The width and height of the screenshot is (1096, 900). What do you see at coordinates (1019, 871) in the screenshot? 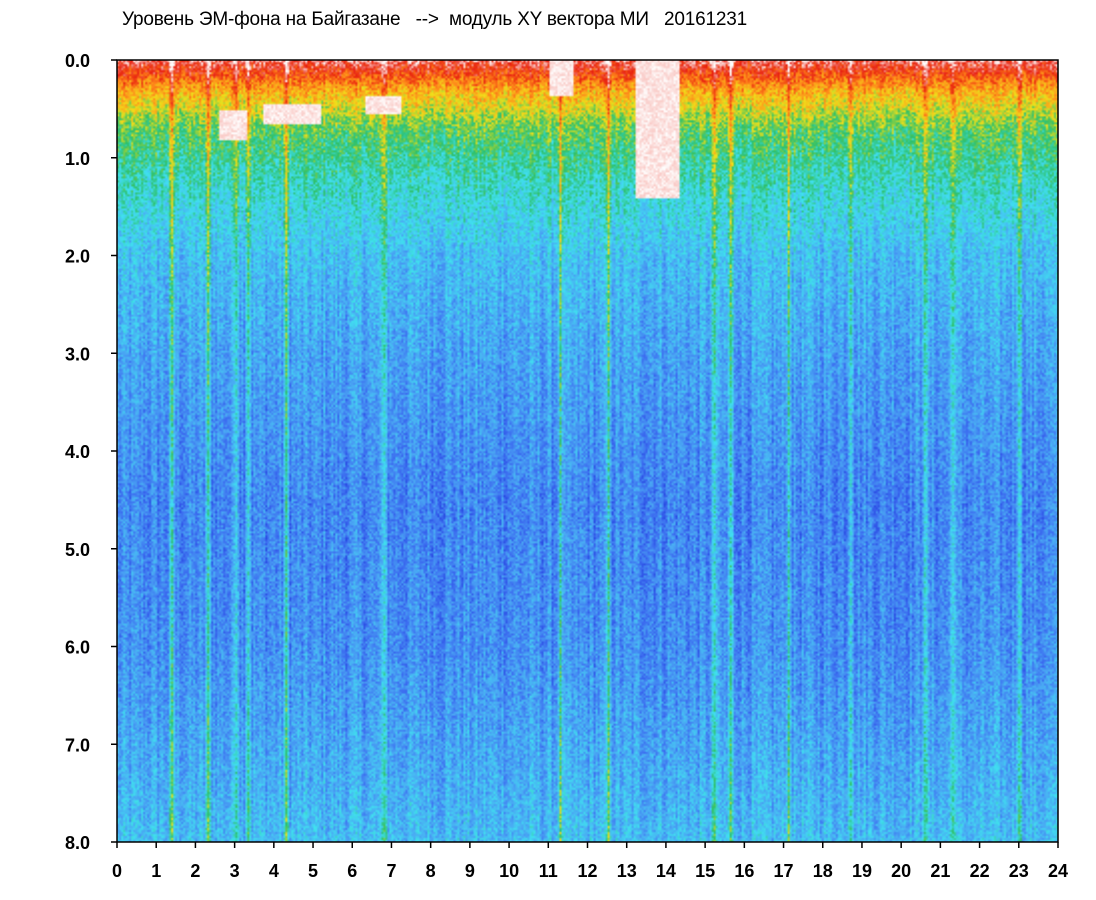
I see `x-tick-label: 23` at bounding box center [1019, 871].